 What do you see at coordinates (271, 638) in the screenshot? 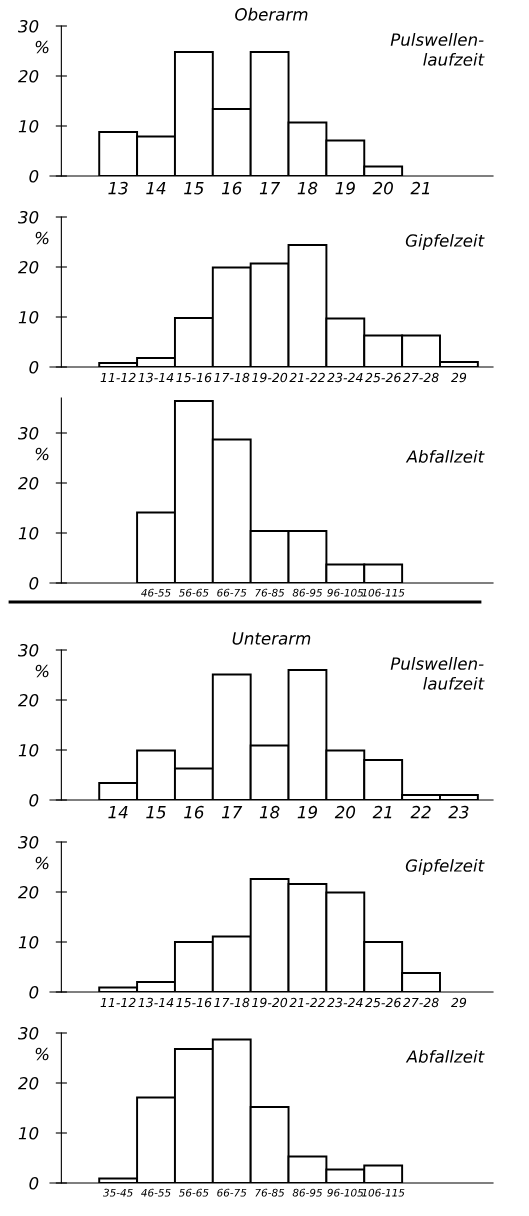
I see `chart-title: Unterarm` at bounding box center [271, 638].